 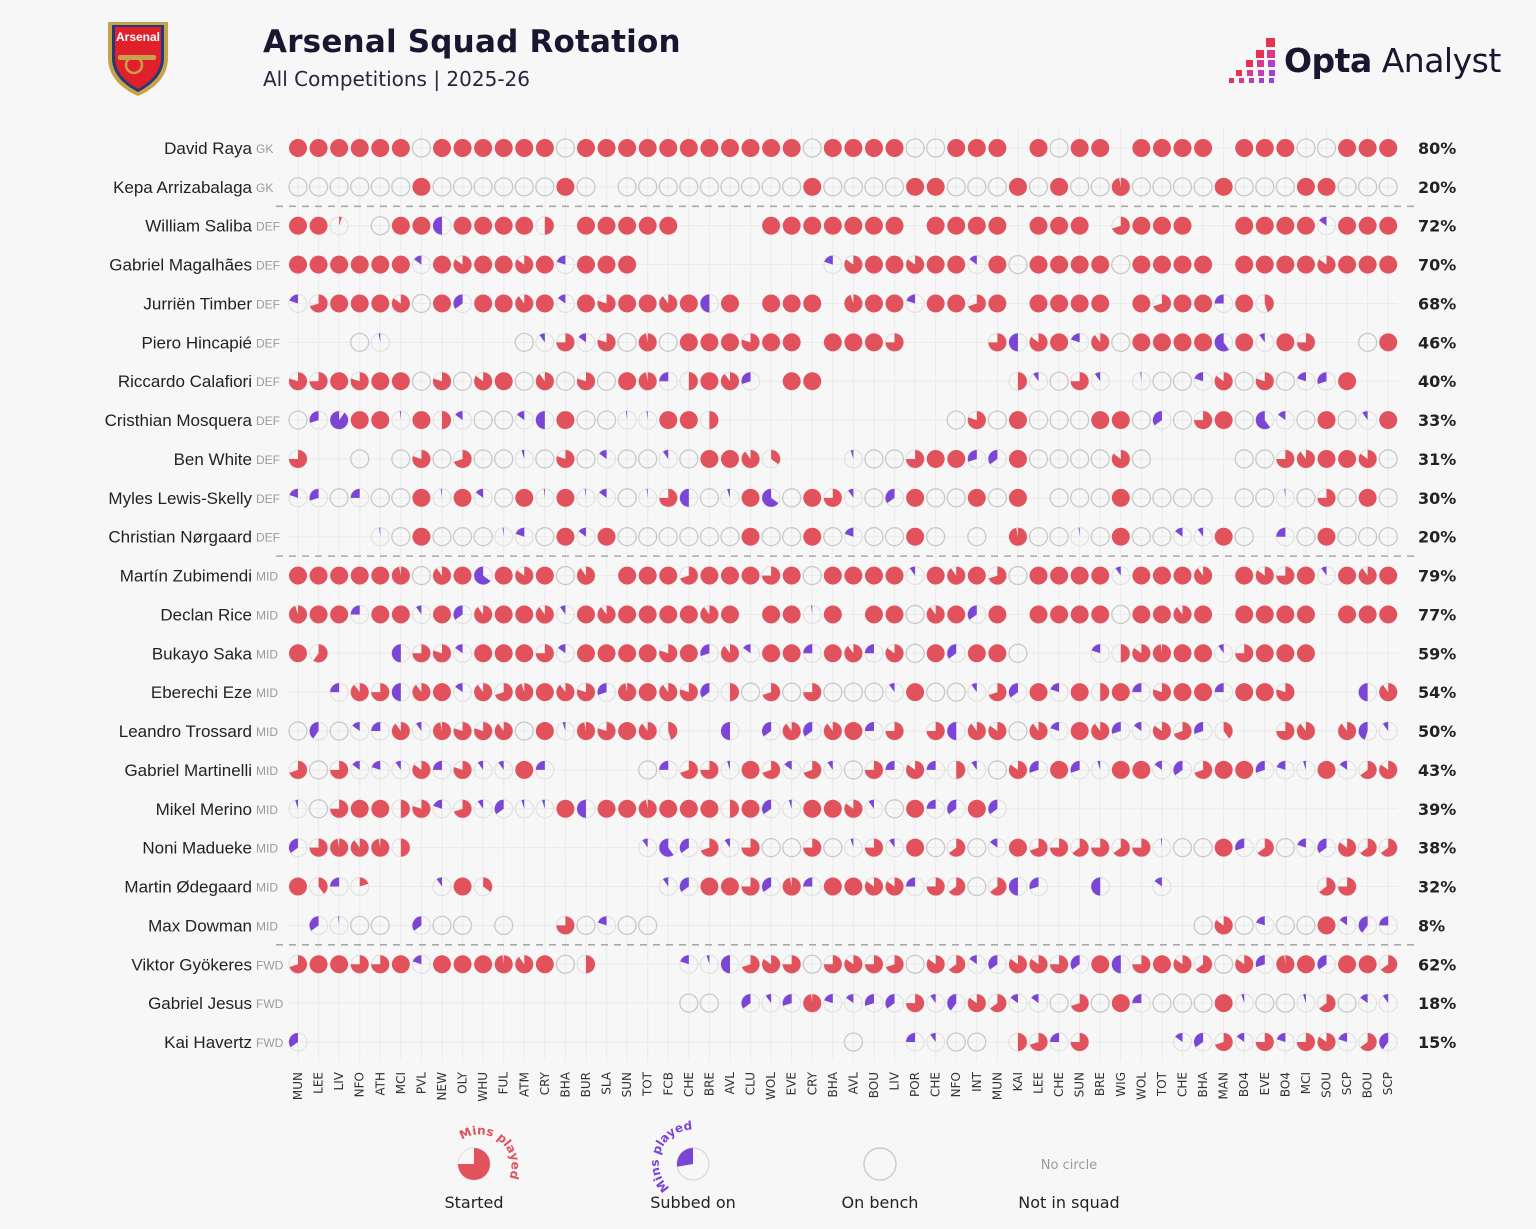 What do you see at coordinates (202, 653) in the screenshot?
I see `player-name: Bukayo Saka` at bounding box center [202, 653].